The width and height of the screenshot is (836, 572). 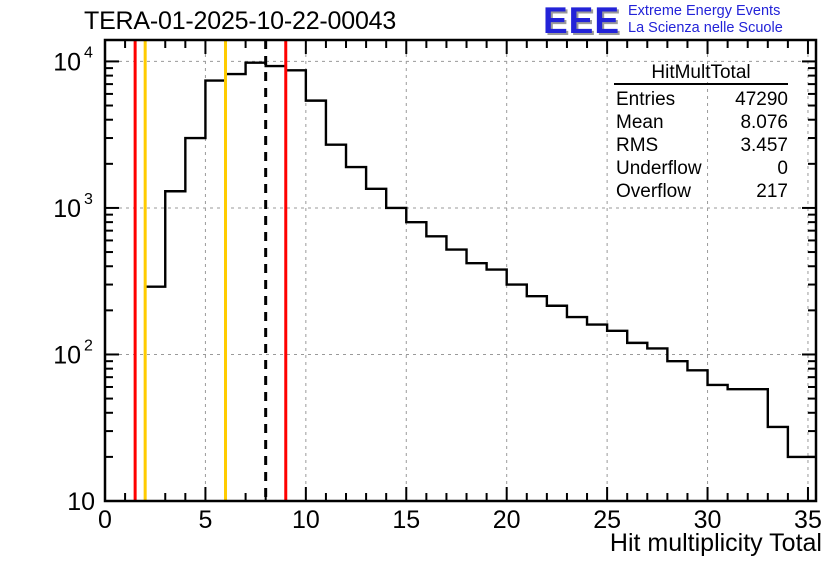 I want to click on x-tick-label: 0, so click(x=105, y=520).